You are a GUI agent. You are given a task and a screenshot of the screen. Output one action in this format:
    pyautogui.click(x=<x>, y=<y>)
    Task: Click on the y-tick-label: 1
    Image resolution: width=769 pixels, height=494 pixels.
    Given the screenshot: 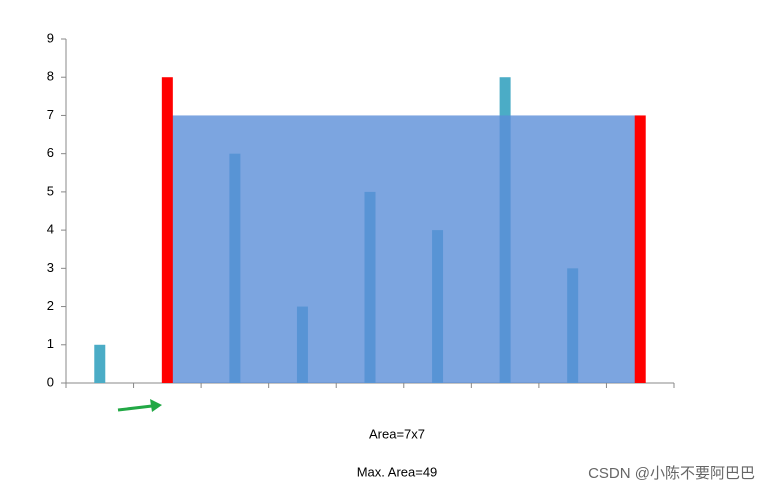 What is the action you would take?
    pyautogui.click(x=50, y=343)
    